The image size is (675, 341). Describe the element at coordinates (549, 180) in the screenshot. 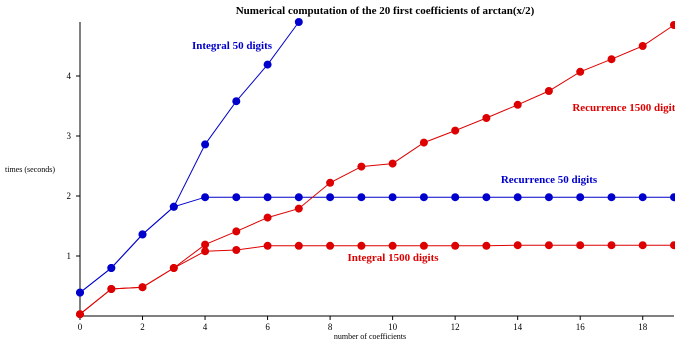

I see `series-label-recurrence-50: Recurrence 50 digits` at that location.